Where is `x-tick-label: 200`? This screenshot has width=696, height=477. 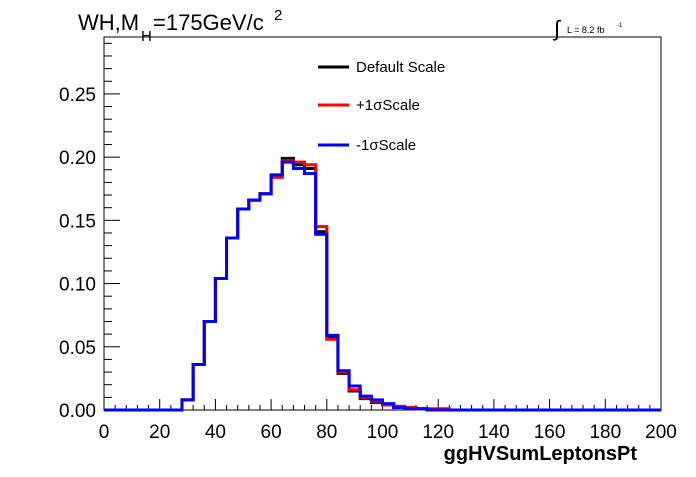 x-tick-label: 200 is located at coordinates (661, 432).